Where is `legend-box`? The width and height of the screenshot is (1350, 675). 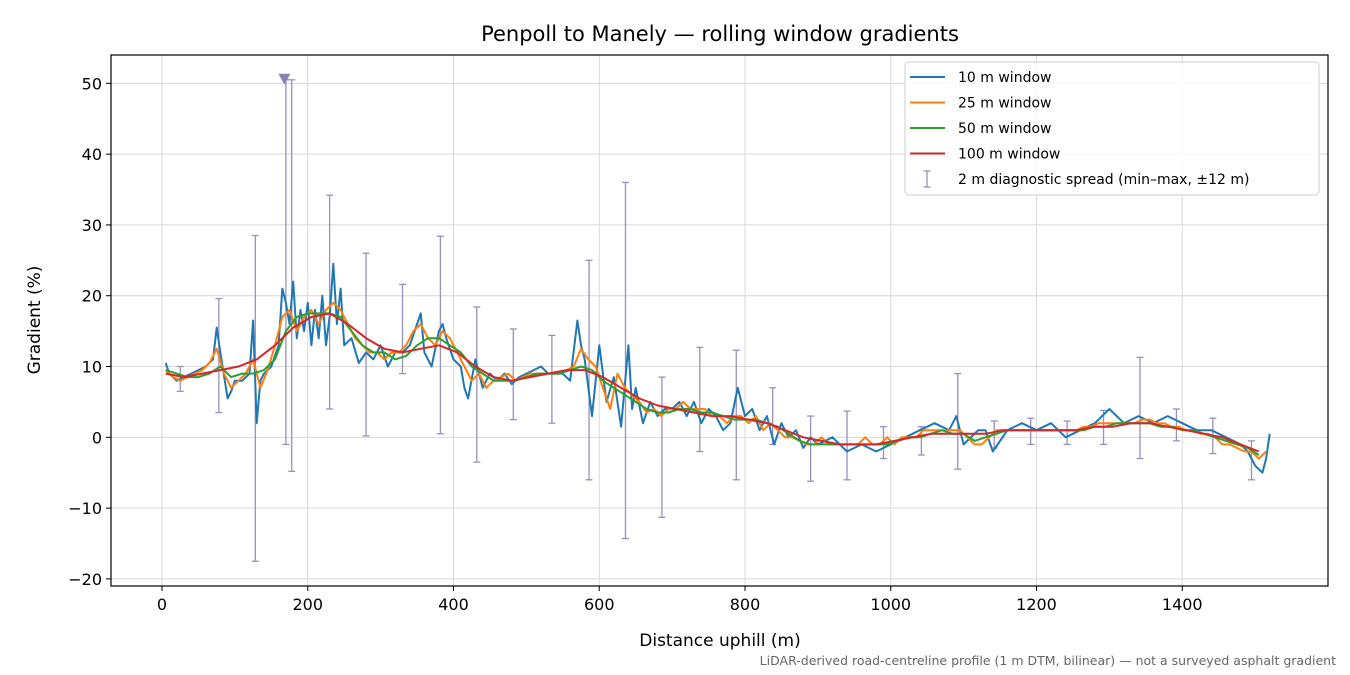
legend-box is located at coordinates (1112, 128).